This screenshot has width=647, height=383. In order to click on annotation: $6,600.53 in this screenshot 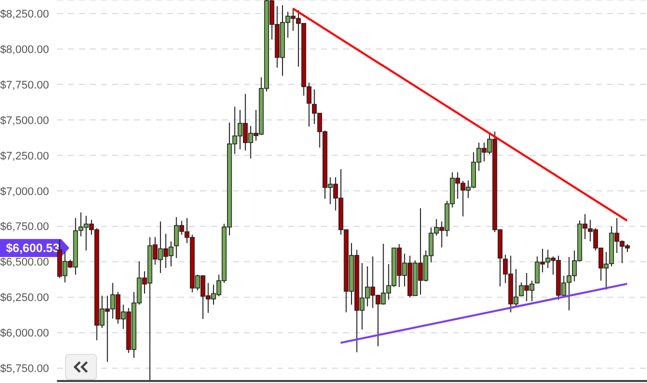, I will do `click(35, 248)`.